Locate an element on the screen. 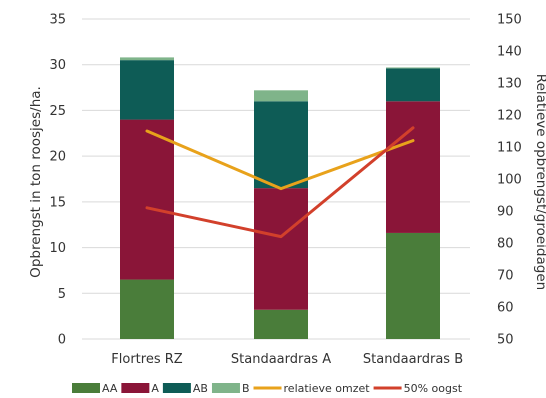 This screenshot has height=398, width=546. y2-tick-label: 70 is located at coordinates (505, 276).